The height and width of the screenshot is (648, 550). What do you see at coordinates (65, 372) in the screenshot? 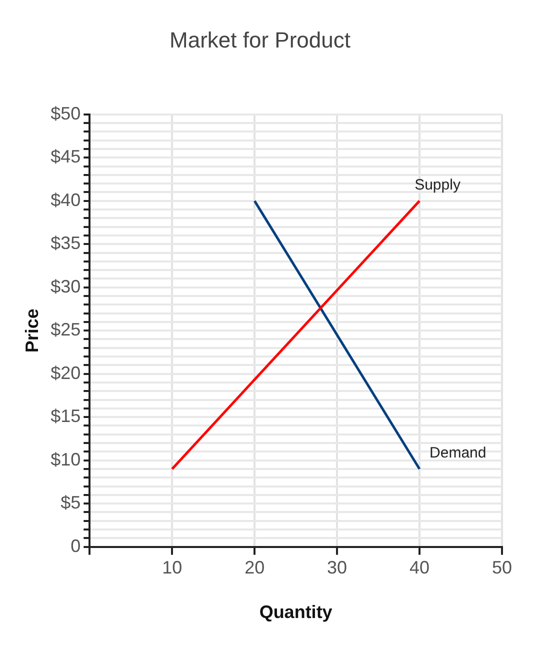
I see `y-tick-label: $20` at bounding box center [65, 372].